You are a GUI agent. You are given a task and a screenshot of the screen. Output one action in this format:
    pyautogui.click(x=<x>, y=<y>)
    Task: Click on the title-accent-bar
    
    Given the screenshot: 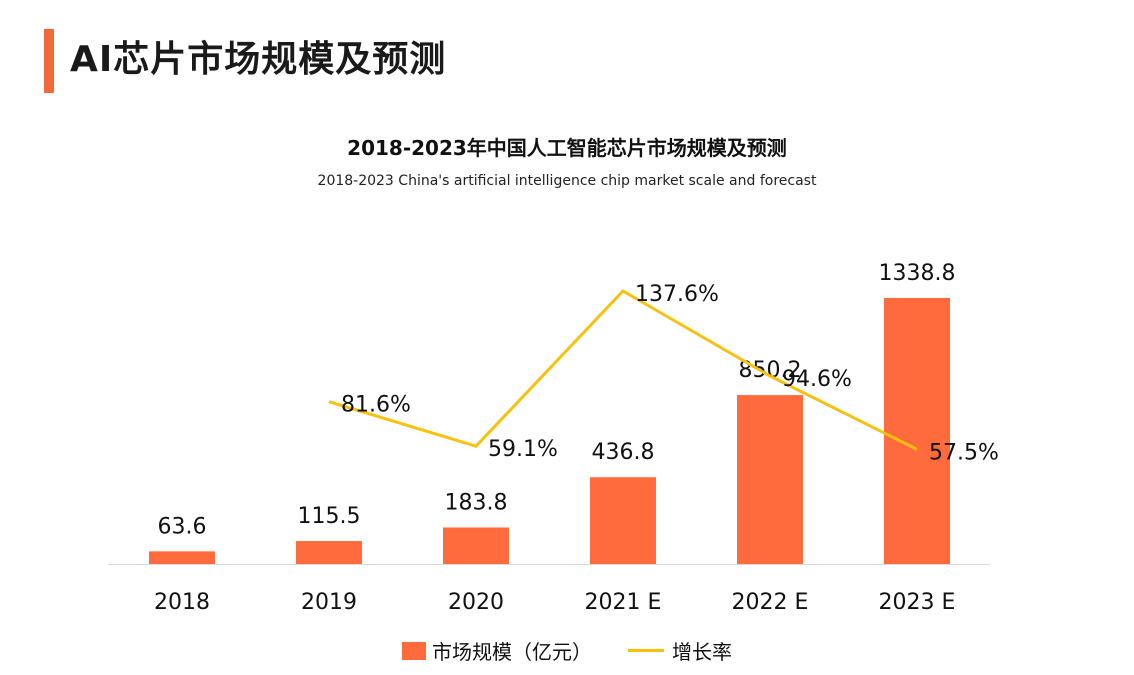 What is the action you would take?
    pyautogui.click(x=49, y=61)
    